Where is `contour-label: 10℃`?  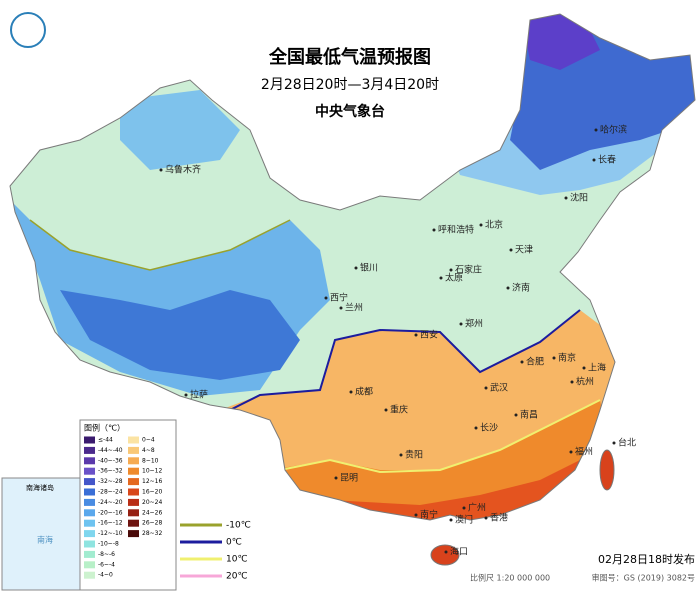
contour-label: 10℃ is located at coordinates (237, 560).